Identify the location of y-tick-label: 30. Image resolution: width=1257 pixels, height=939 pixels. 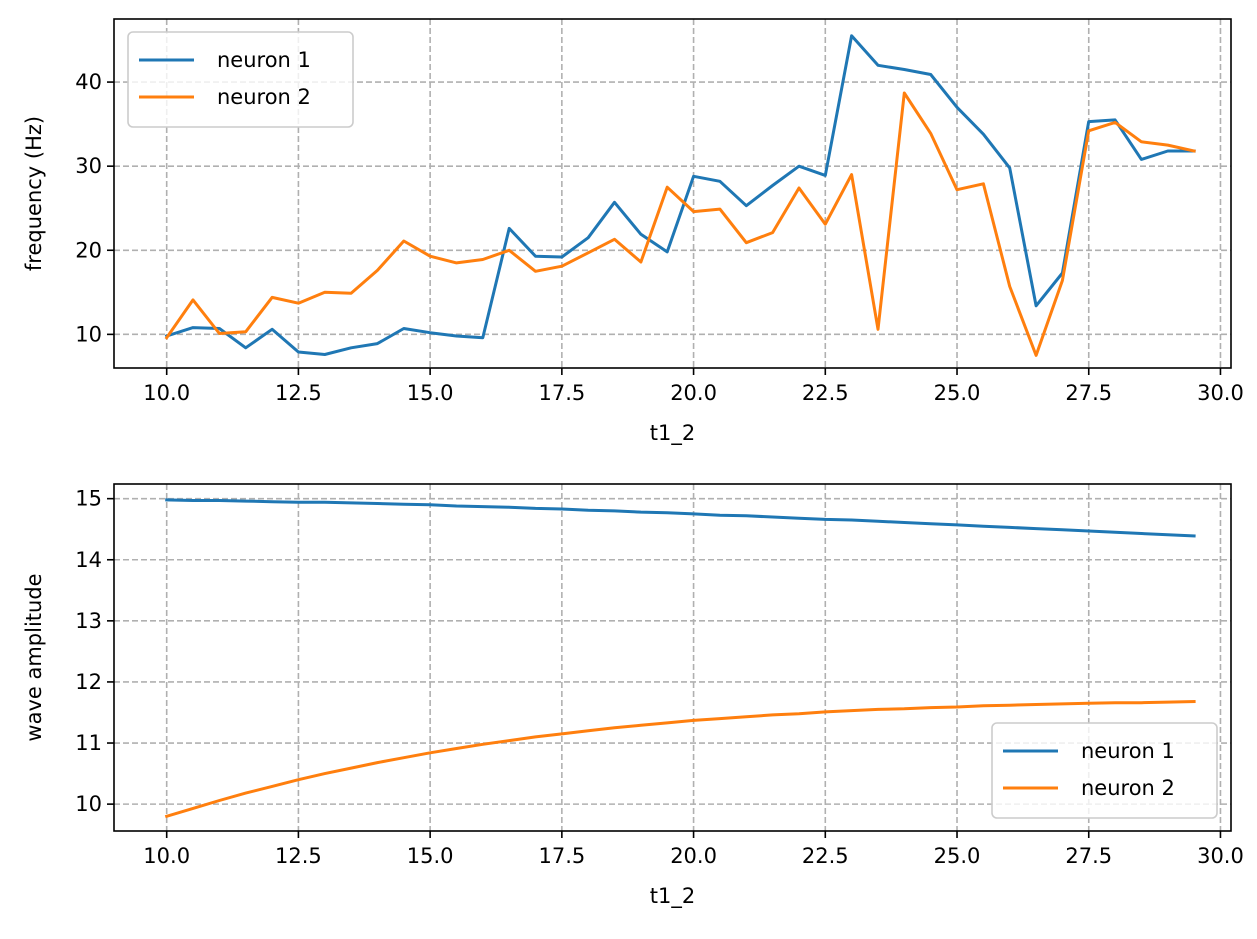
(88, 166).